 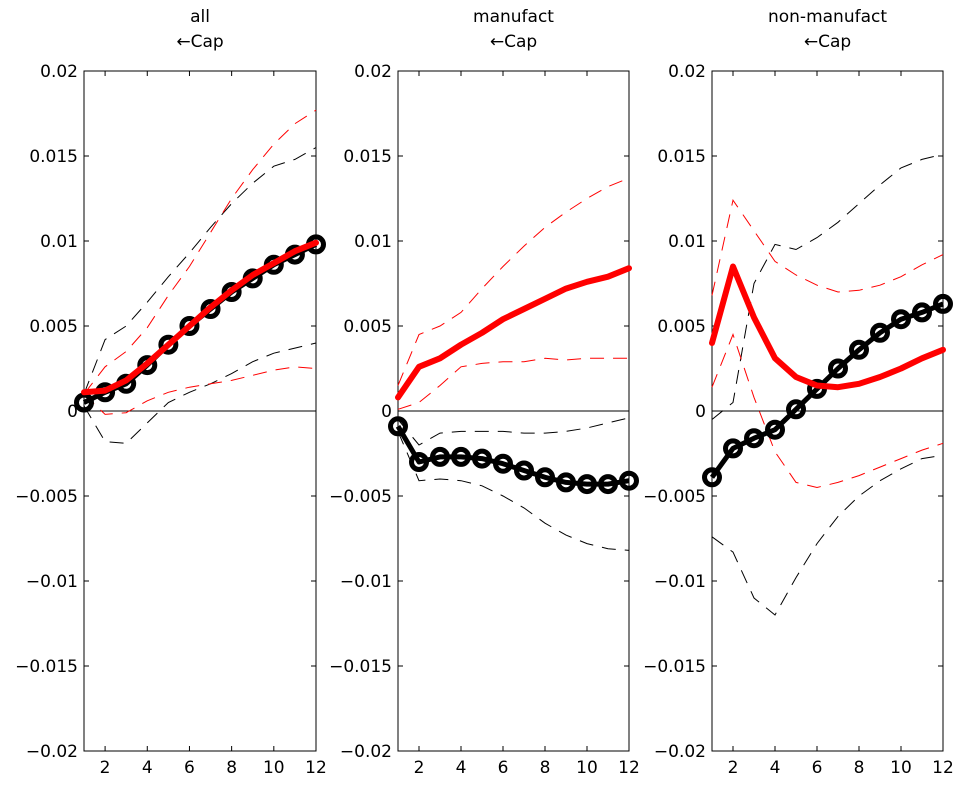 I want to click on panel-title: manufact, so click(x=513, y=17).